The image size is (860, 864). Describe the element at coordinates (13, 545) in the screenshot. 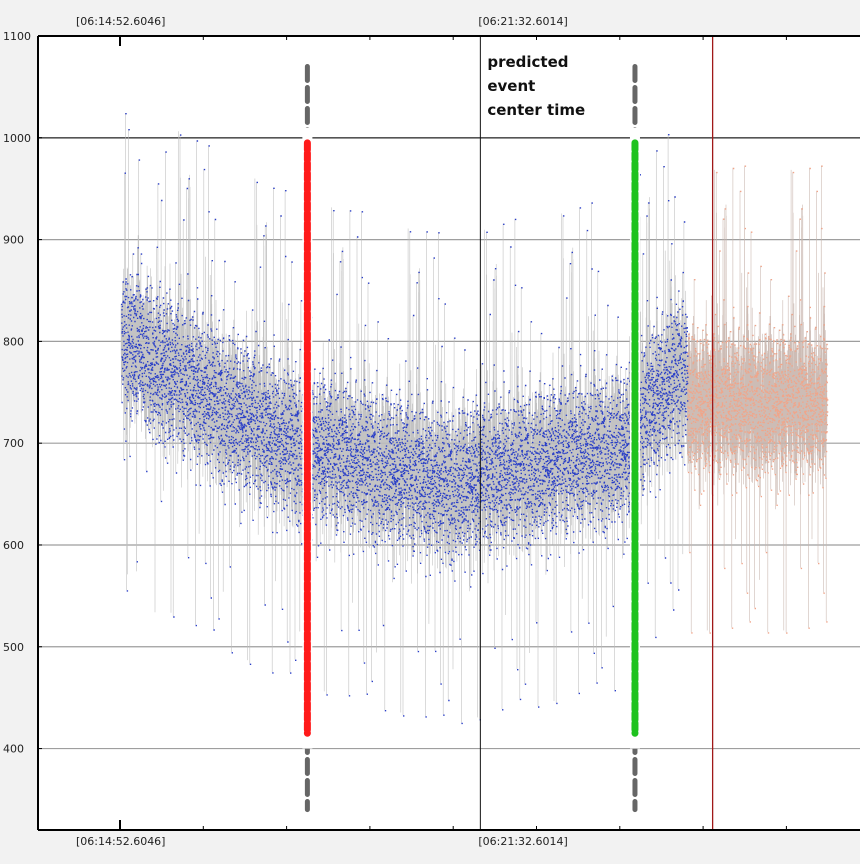

I see `y-tick-label-600: 600` at that location.